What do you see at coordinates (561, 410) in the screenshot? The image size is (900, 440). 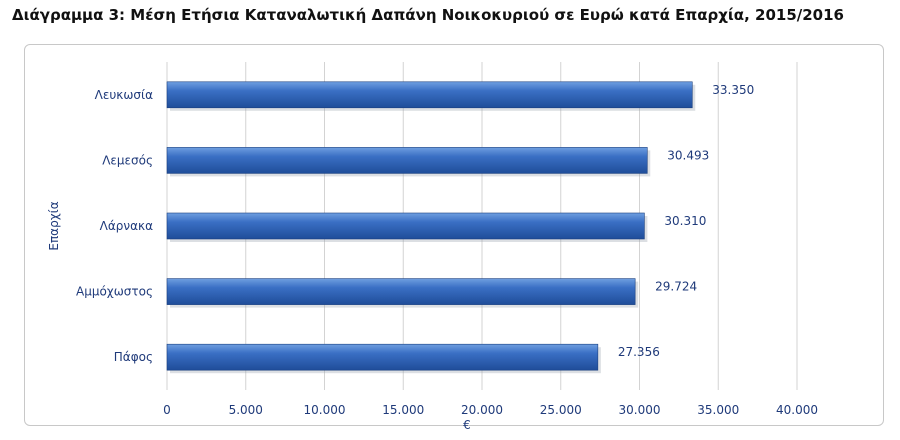 I see `x-tick-label: 25.000` at bounding box center [561, 410].